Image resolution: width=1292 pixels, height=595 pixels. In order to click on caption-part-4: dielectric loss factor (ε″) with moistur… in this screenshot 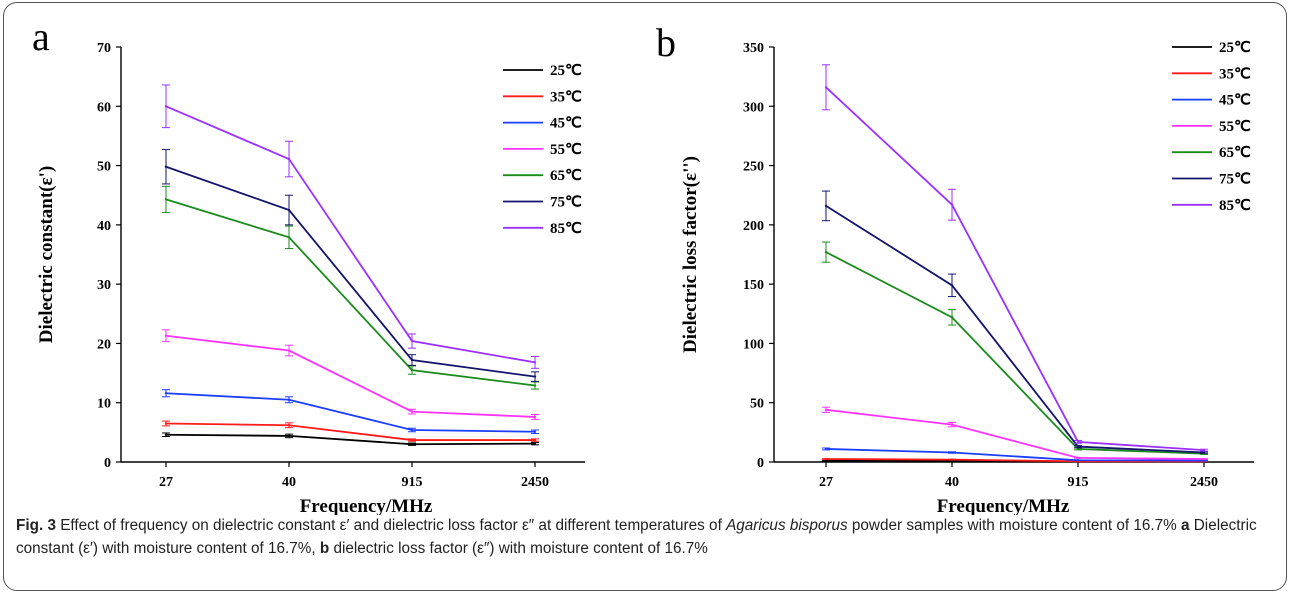, I will do `click(518, 548)`.